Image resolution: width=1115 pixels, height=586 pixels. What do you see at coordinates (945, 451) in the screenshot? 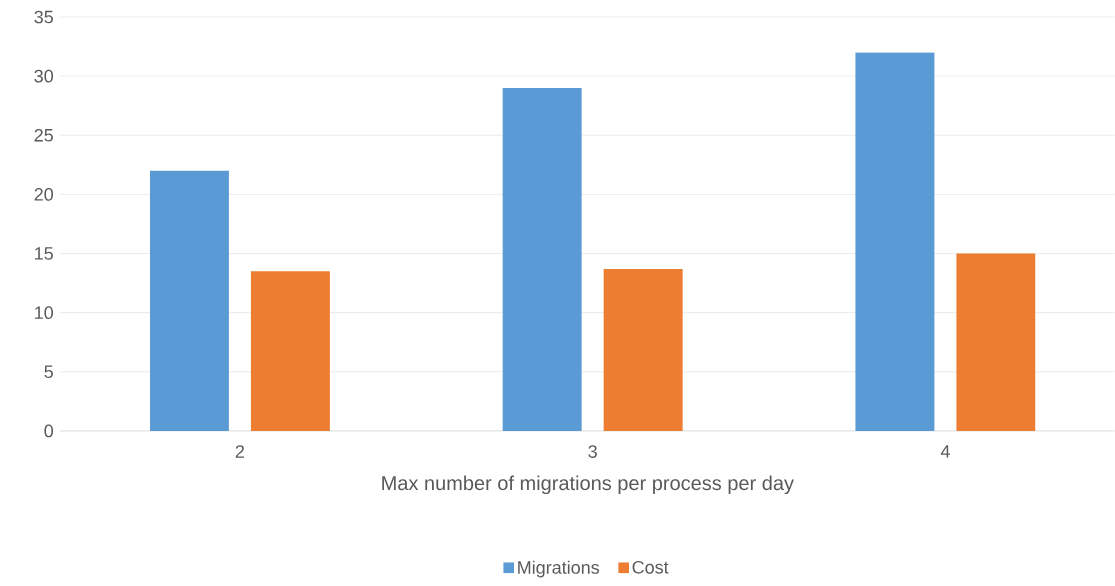
I see `x-tick-label: 4` at bounding box center [945, 451].